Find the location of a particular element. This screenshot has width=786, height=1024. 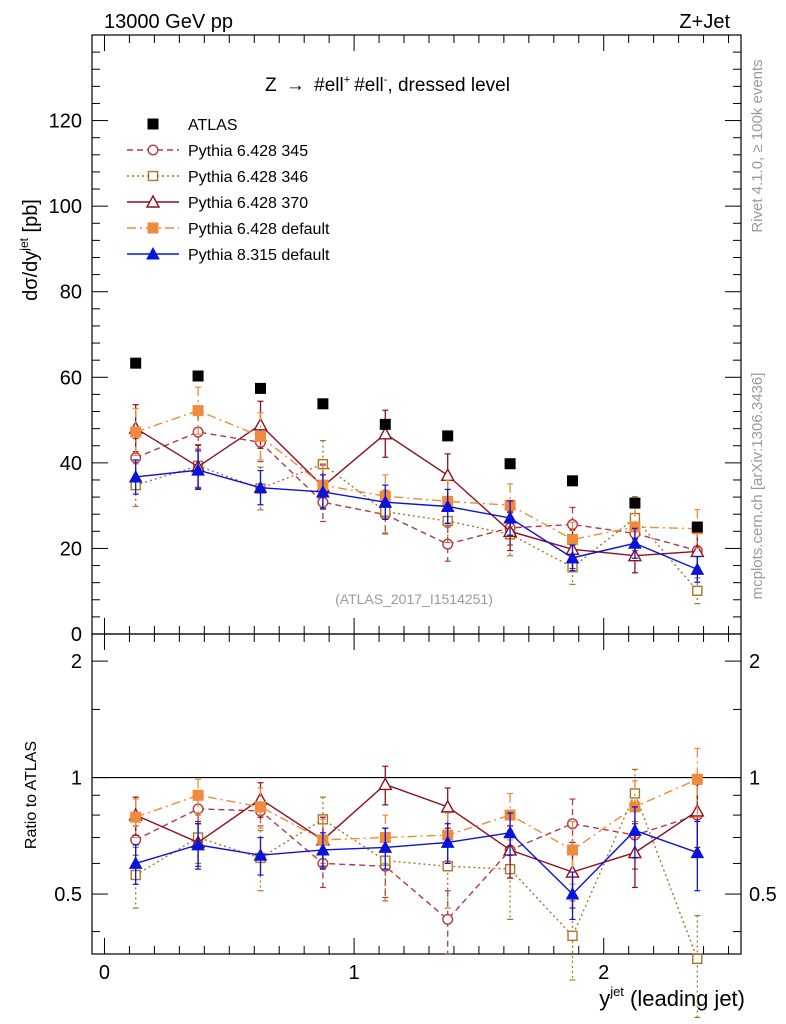

legend-label: Pythia 6.428 370 is located at coordinates (248, 203).